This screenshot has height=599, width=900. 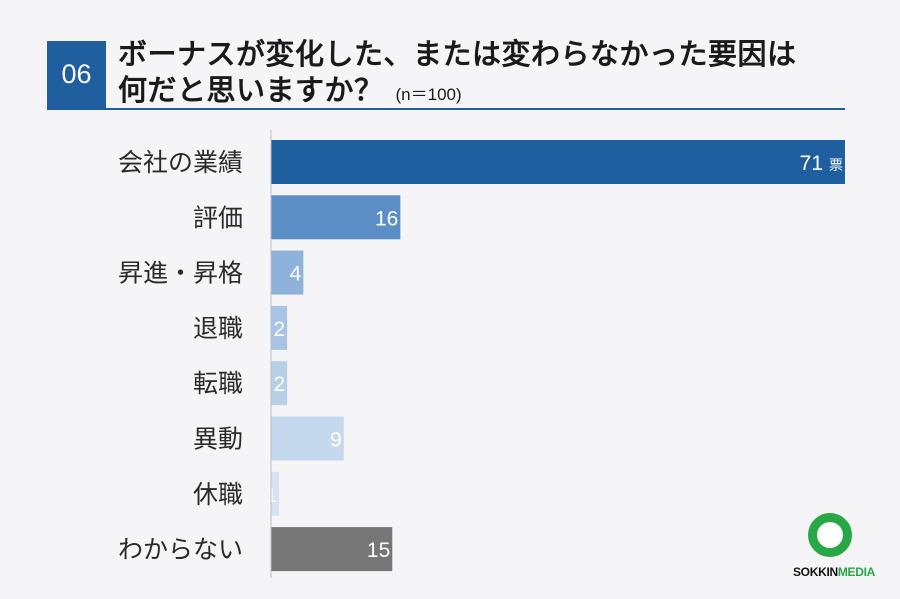 What do you see at coordinates (76, 74) in the screenshot?
I see `question-number-badge: 06` at bounding box center [76, 74].